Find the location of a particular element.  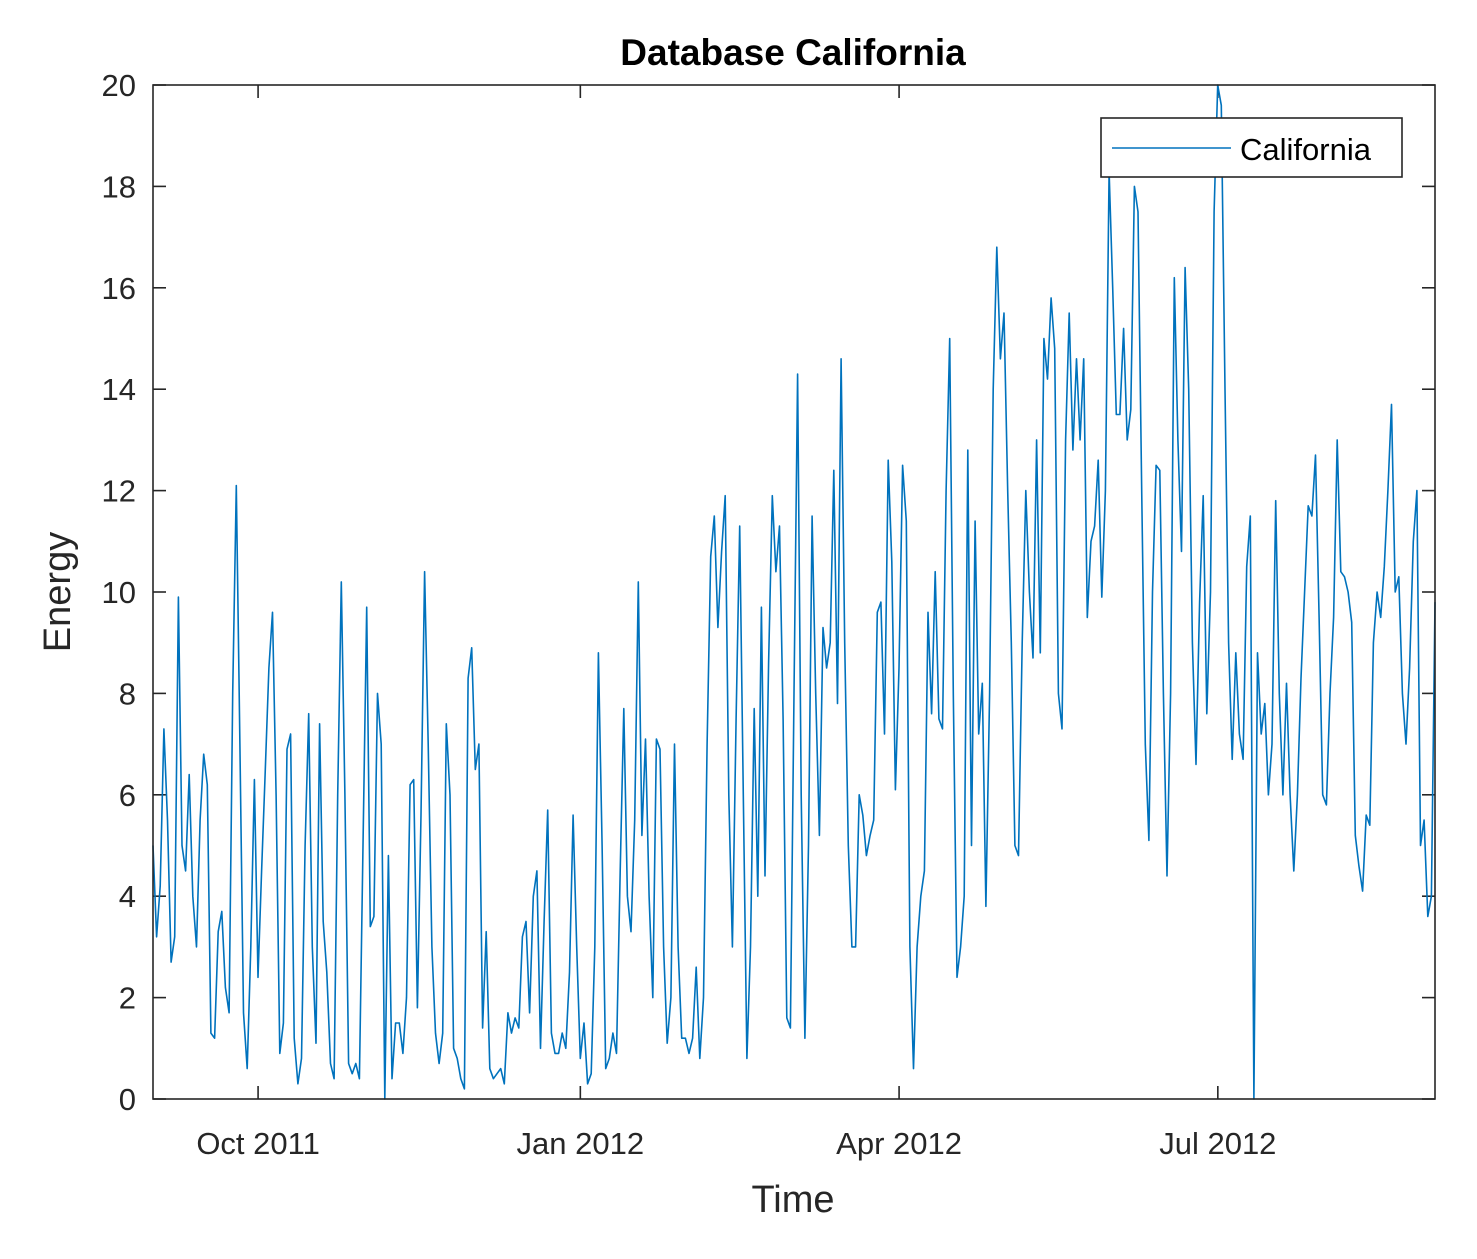

y-tick-label: 0 is located at coordinates (127, 1099).